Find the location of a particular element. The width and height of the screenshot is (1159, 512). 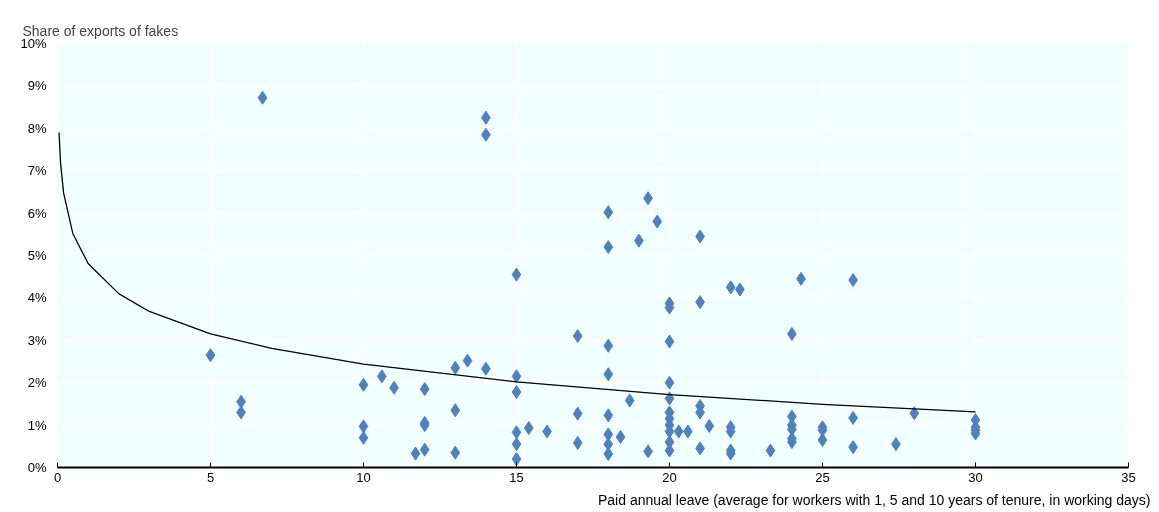

x-tick-label: 10 is located at coordinates (363, 477).